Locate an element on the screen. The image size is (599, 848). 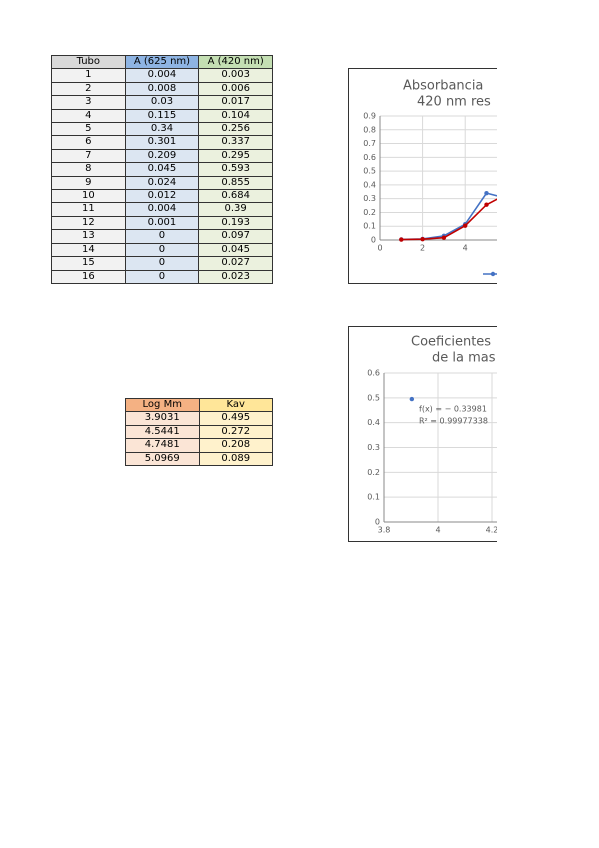
row: 2 0.008 0.006 is located at coordinates (162, 89).